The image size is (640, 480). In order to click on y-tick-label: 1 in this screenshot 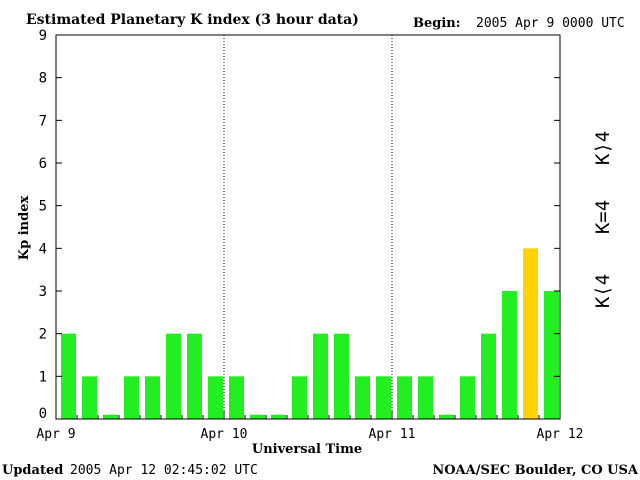, I will do `click(43, 377)`.